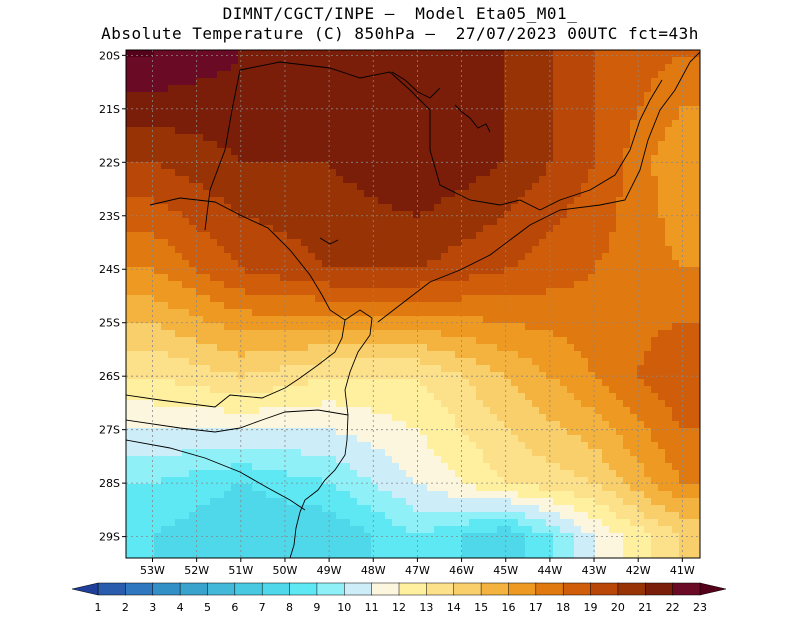  I want to click on lon-label: 45W, so click(505, 570).